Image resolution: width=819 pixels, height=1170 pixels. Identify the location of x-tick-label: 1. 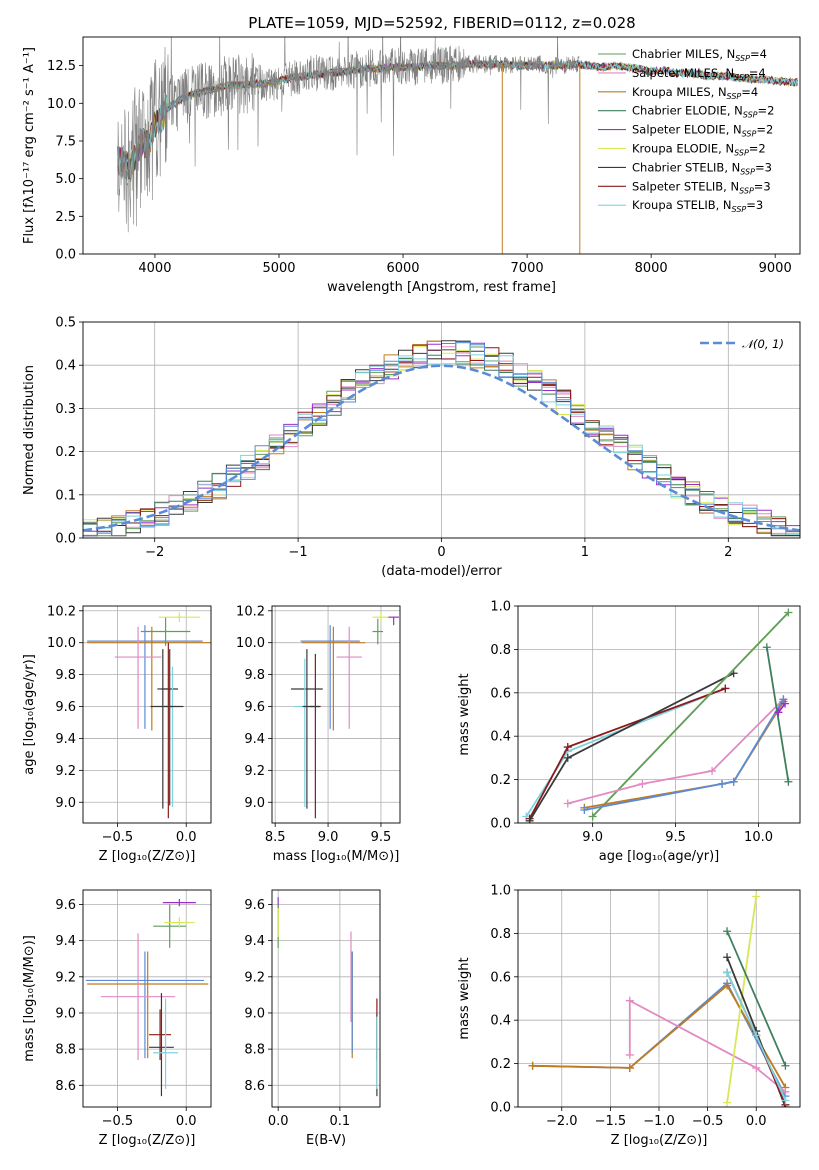
(585, 552).